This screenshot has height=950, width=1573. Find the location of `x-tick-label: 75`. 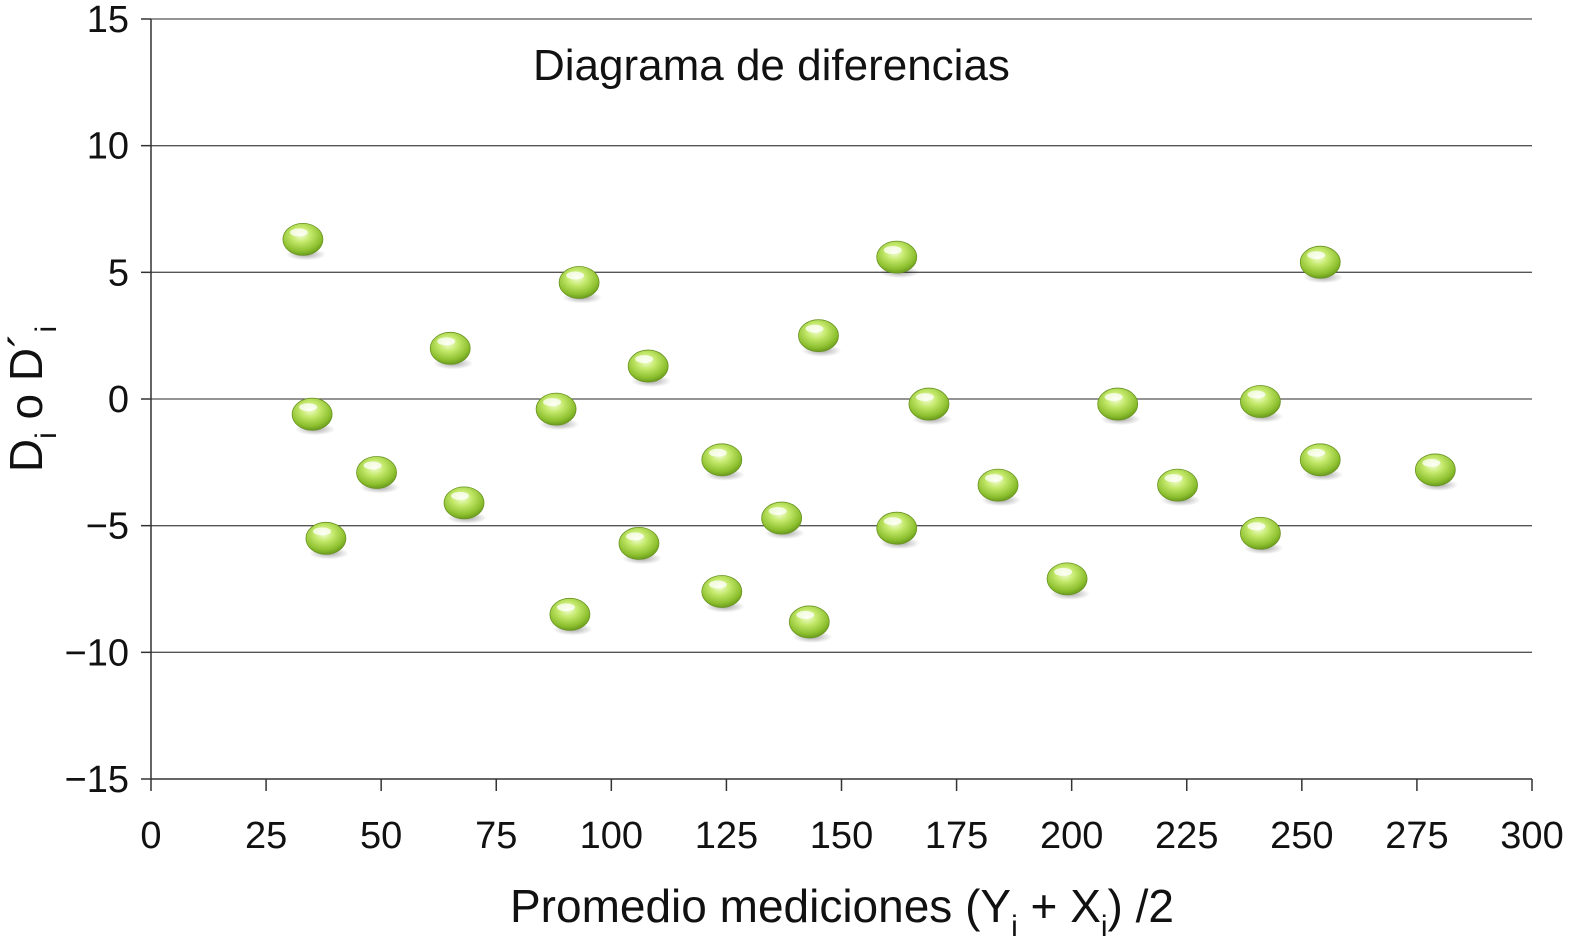

x-tick-label: 75 is located at coordinates (496, 836).